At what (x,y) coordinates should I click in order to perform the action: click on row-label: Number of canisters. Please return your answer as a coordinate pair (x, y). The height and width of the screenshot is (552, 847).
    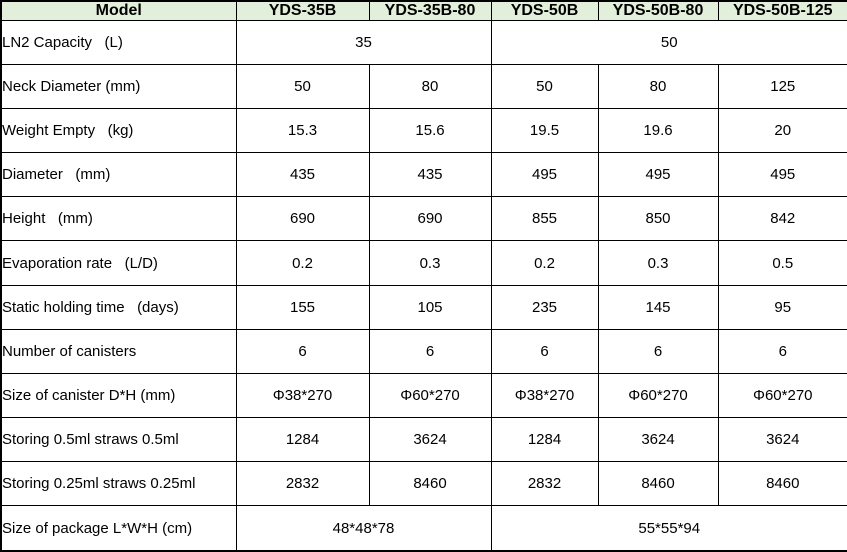
    Looking at the image, I should click on (118, 351).